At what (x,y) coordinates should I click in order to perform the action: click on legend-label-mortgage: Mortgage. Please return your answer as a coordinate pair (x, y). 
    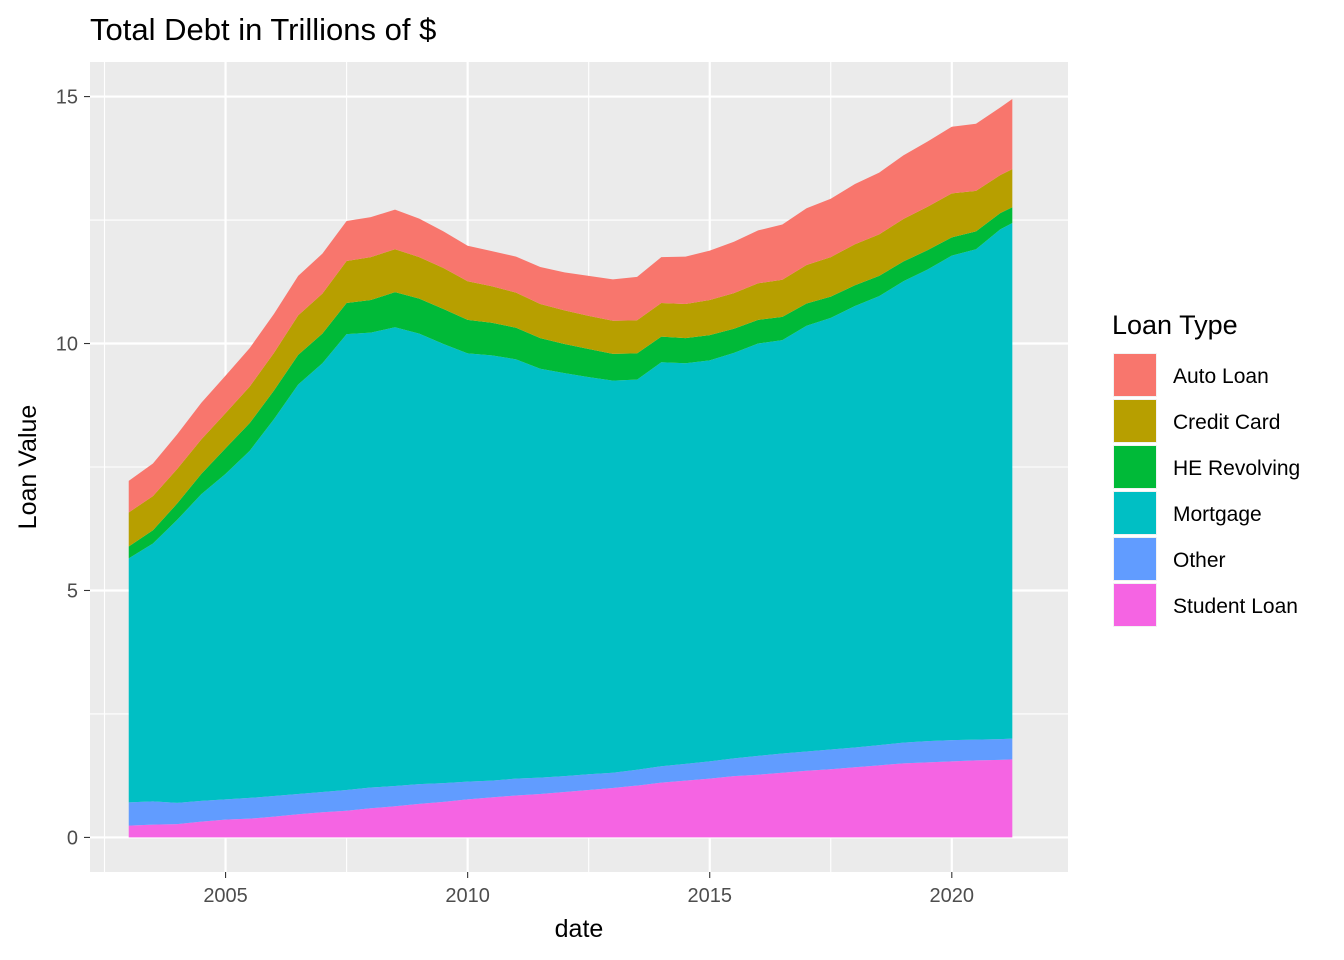
    Looking at the image, I should click on (1217, 514).